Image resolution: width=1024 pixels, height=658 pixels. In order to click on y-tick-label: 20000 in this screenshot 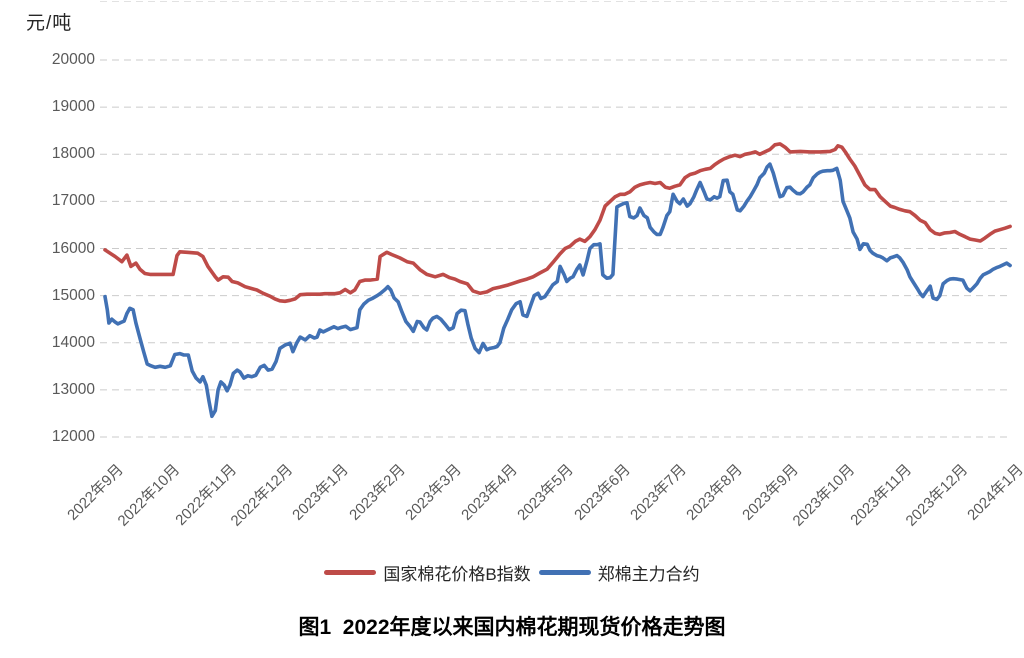, I will do `click(73, 59)`.